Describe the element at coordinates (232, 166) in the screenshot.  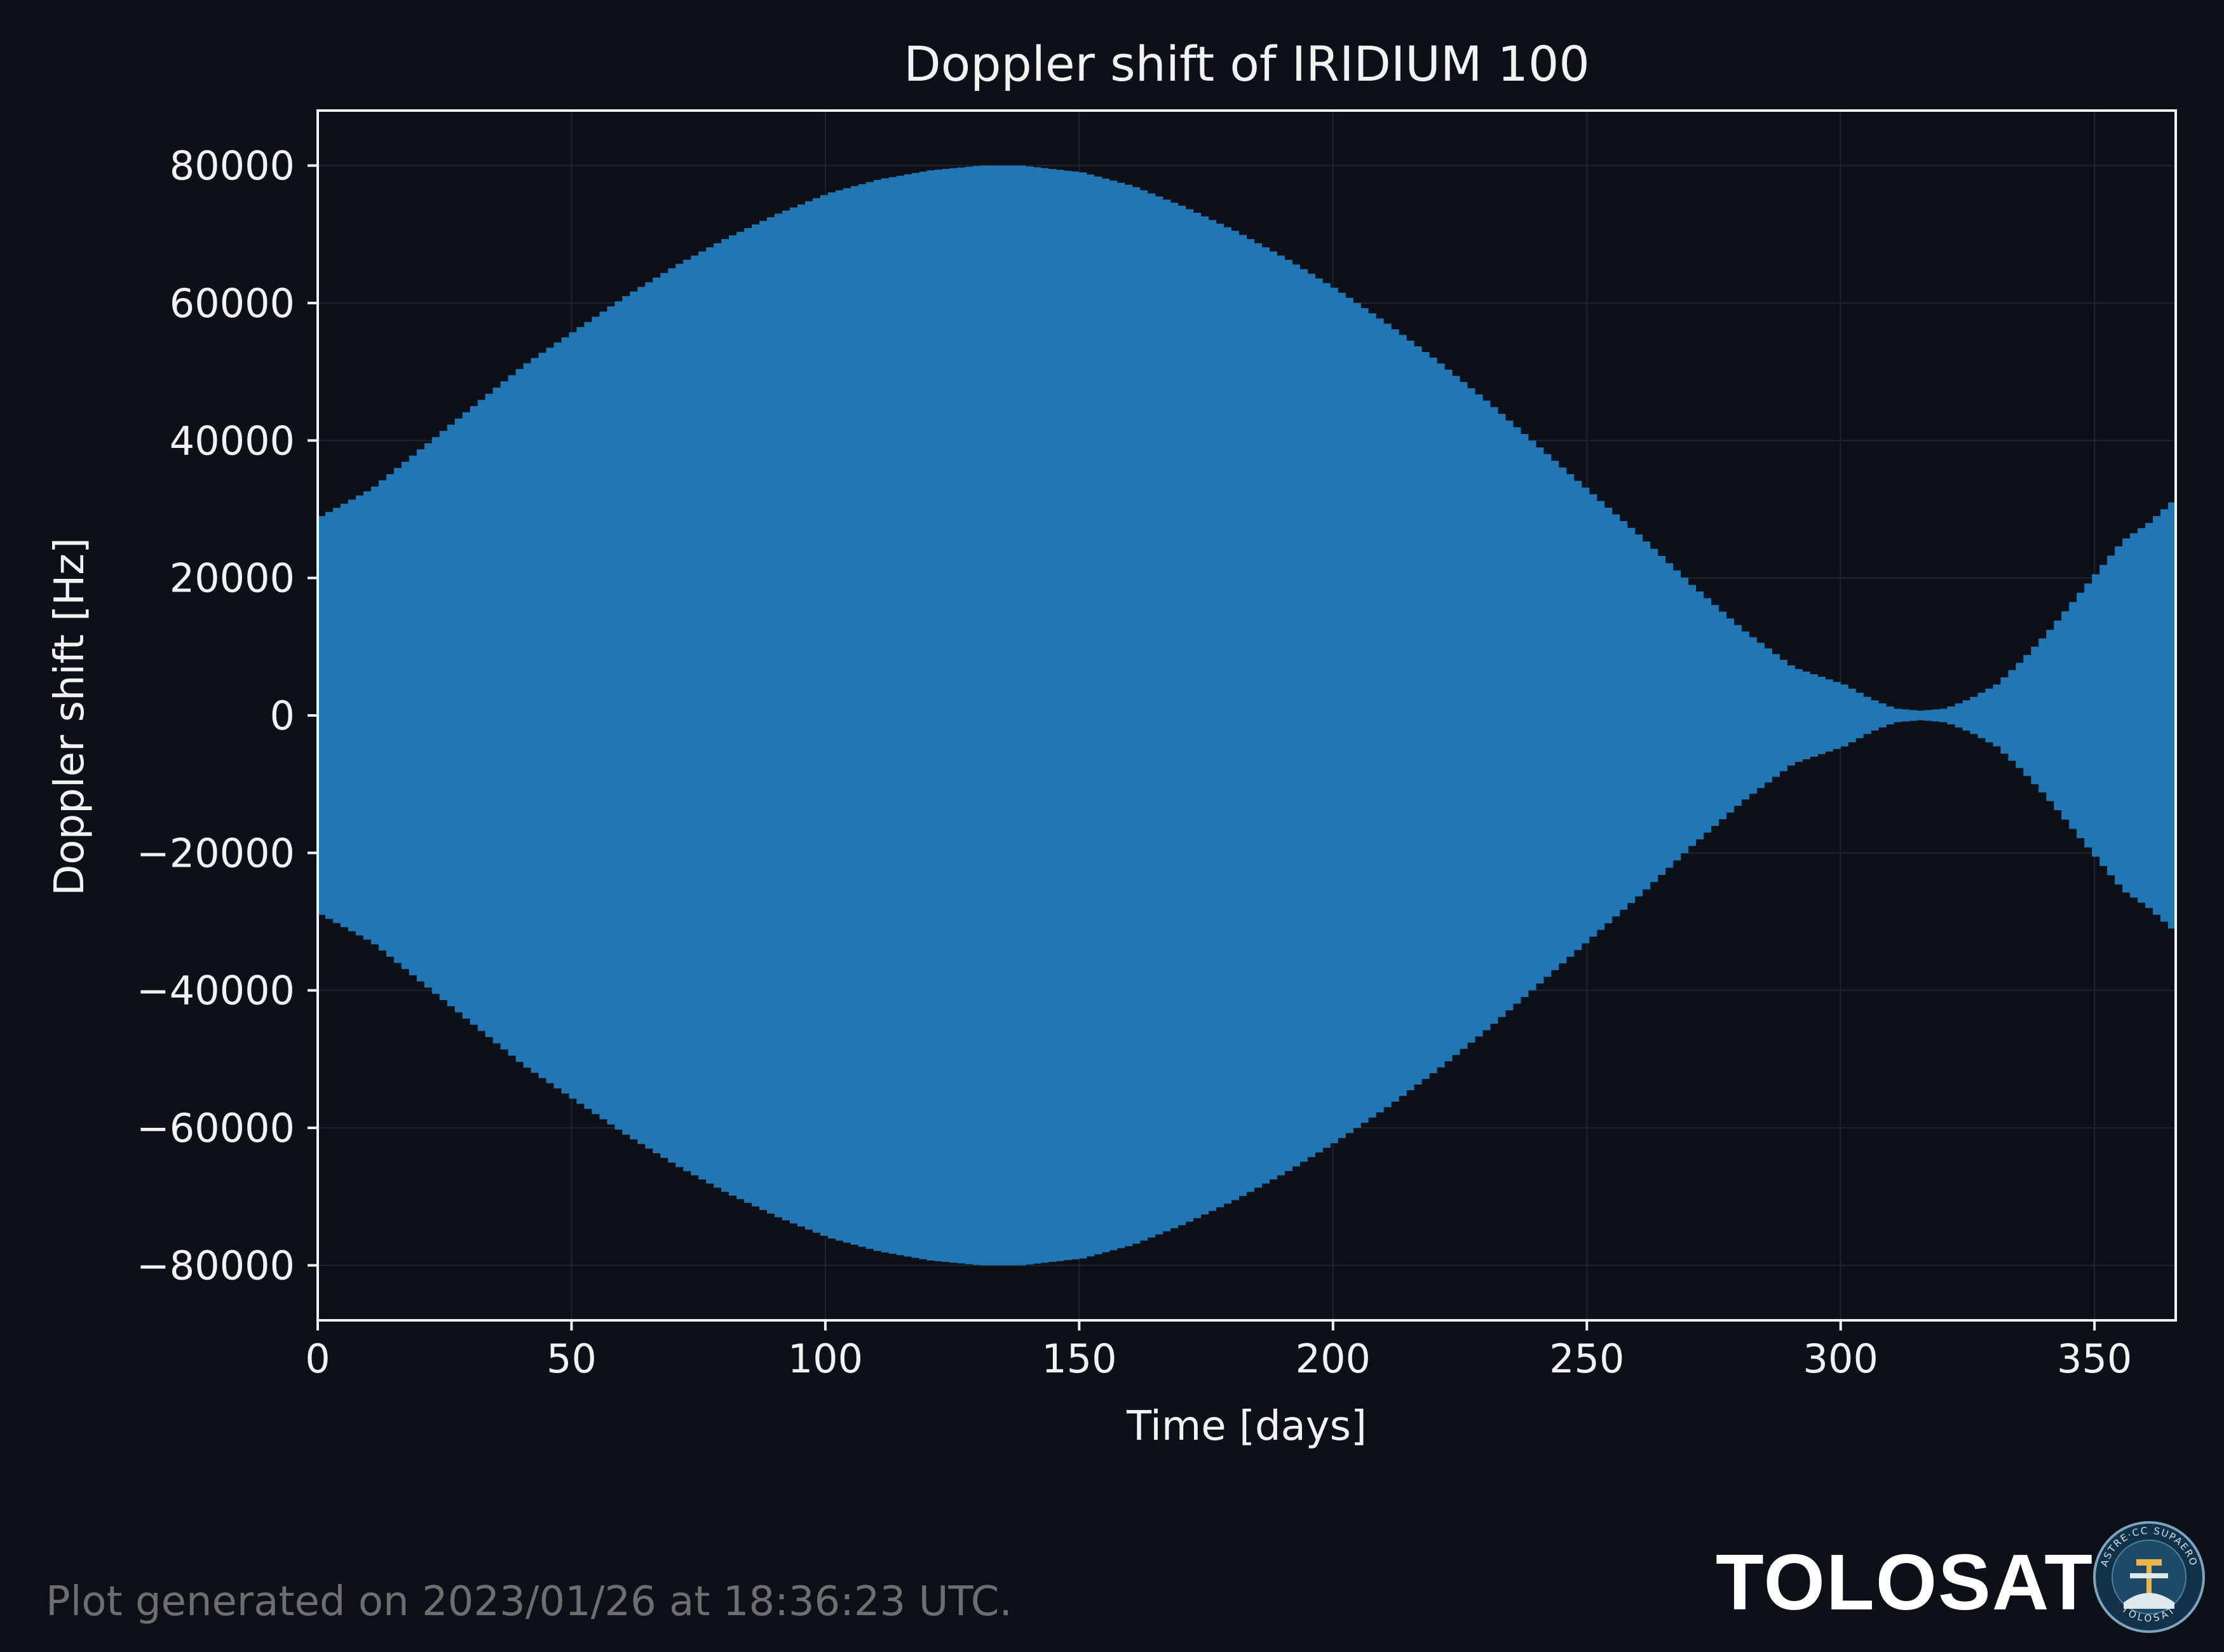
I see `y-tick-label: 80000` at that location.